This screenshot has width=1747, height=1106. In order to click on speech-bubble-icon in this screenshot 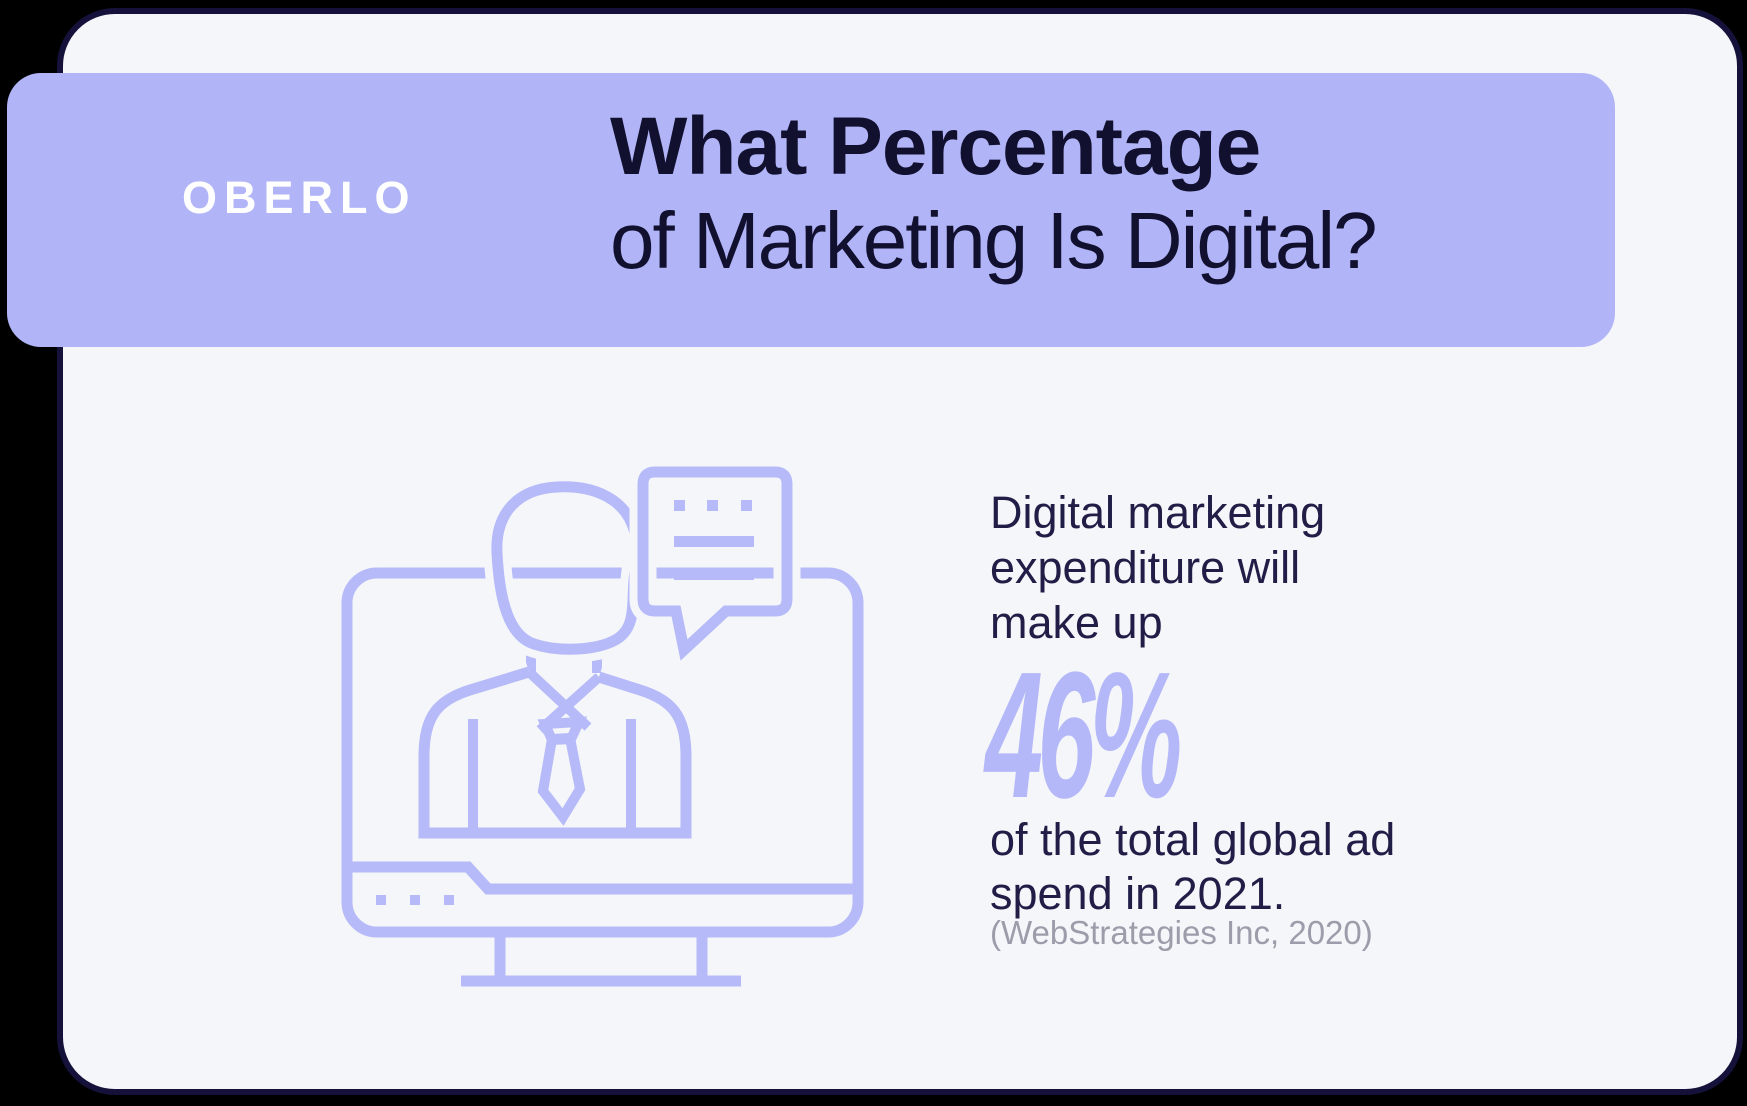, I will do `click(715, 567)`.